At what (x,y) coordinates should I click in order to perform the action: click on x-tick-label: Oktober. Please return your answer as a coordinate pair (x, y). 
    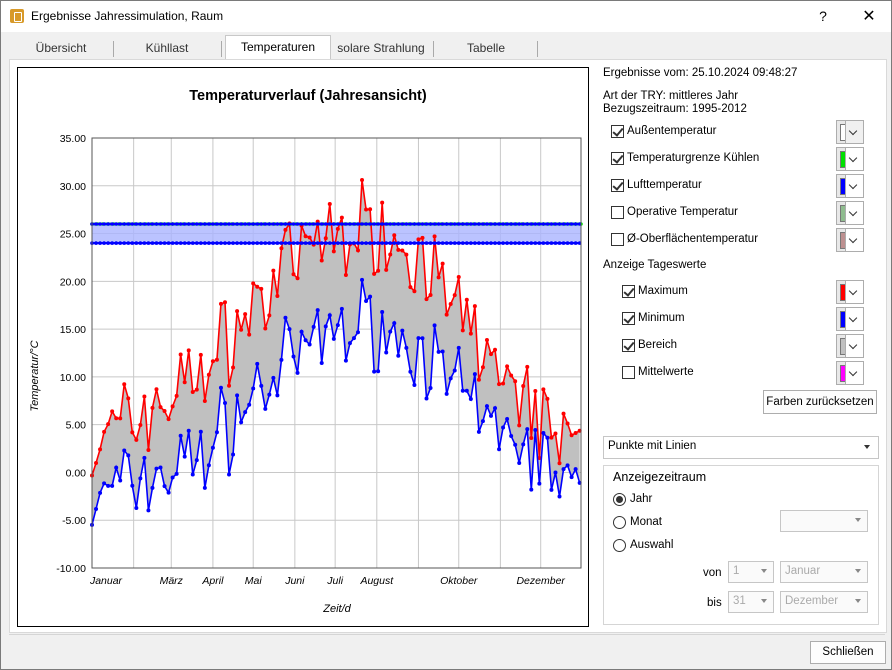
    Looking at the image, I should click on (459, 581).